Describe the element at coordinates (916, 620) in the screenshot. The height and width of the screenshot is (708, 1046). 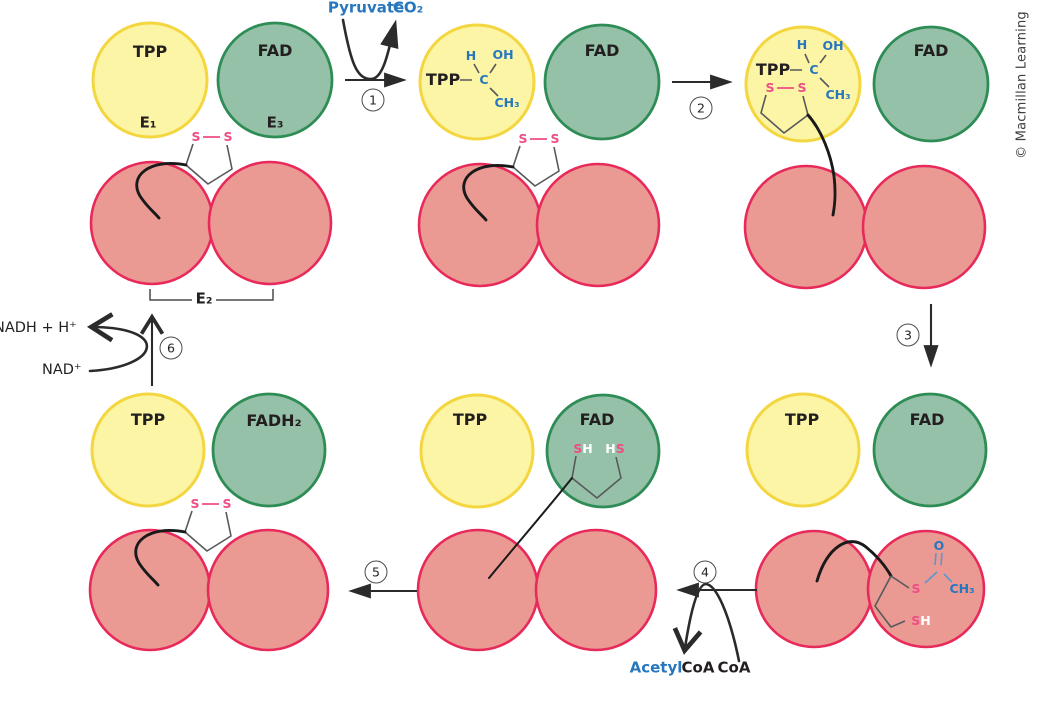
I see `p6-sh-s: S` at that location.